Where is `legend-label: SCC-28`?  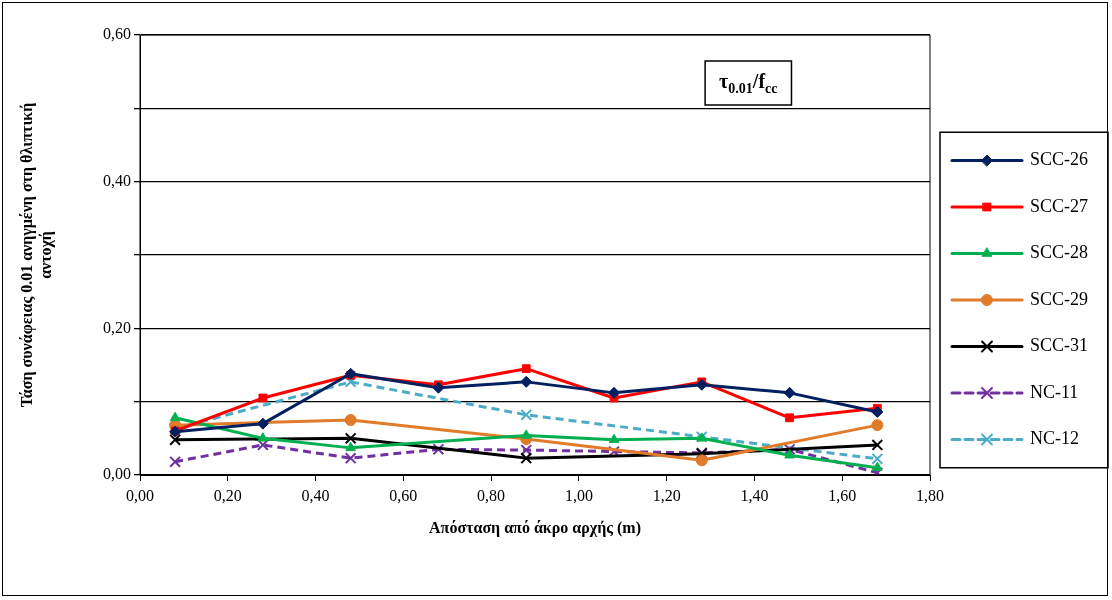
legend-label: SCC-28 is located at coordinates (1059, 252).